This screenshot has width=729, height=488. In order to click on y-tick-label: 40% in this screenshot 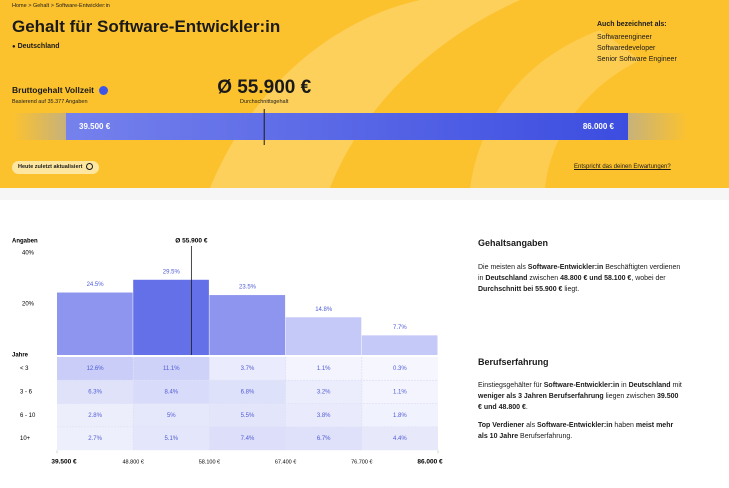, I will do `click(28, 254)`.